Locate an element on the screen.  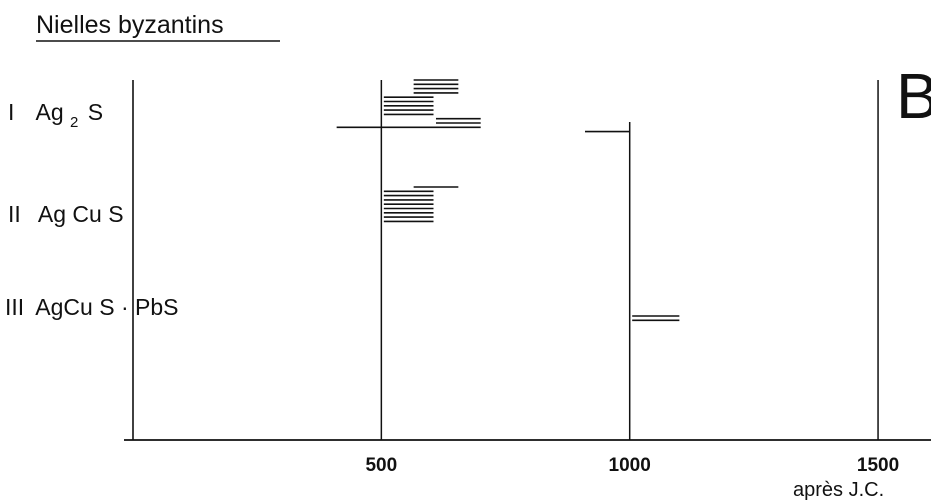
x-tick-label-1000: 1000 is located at coordinates (630, 465).